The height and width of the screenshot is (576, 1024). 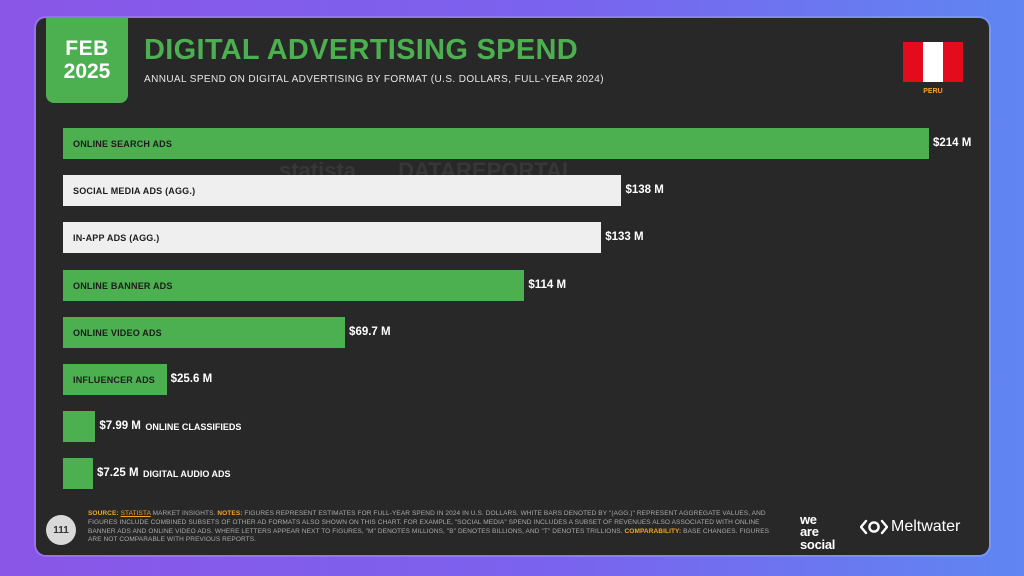 What do you see at coordinates (87, 49) in the screenshot?
I see `date-month: FEB` at bounding box center [87, 49].